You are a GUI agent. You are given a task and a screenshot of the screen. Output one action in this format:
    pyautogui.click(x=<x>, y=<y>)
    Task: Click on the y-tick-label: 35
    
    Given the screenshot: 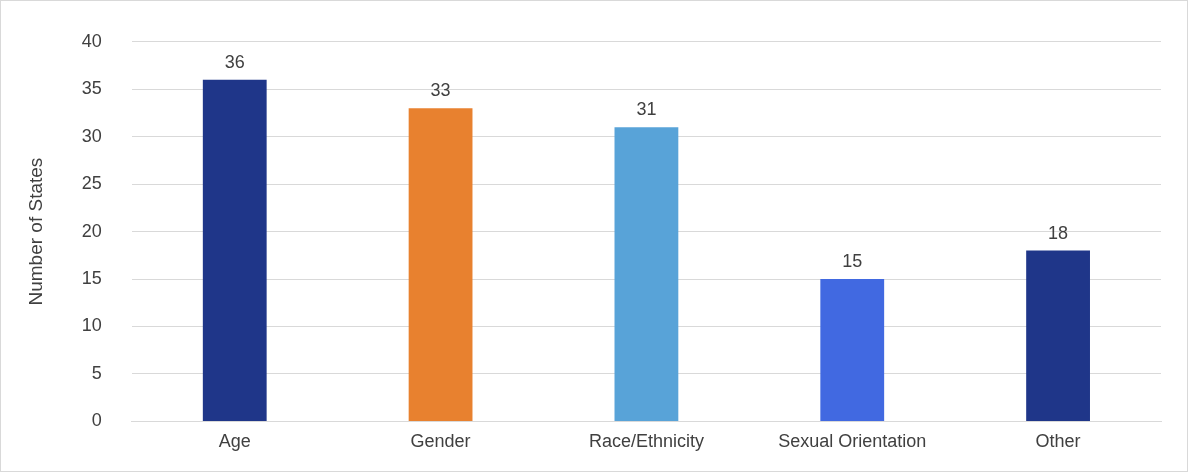 What is the action you would take?
    pyautogui.click(x=91, y=88)
    